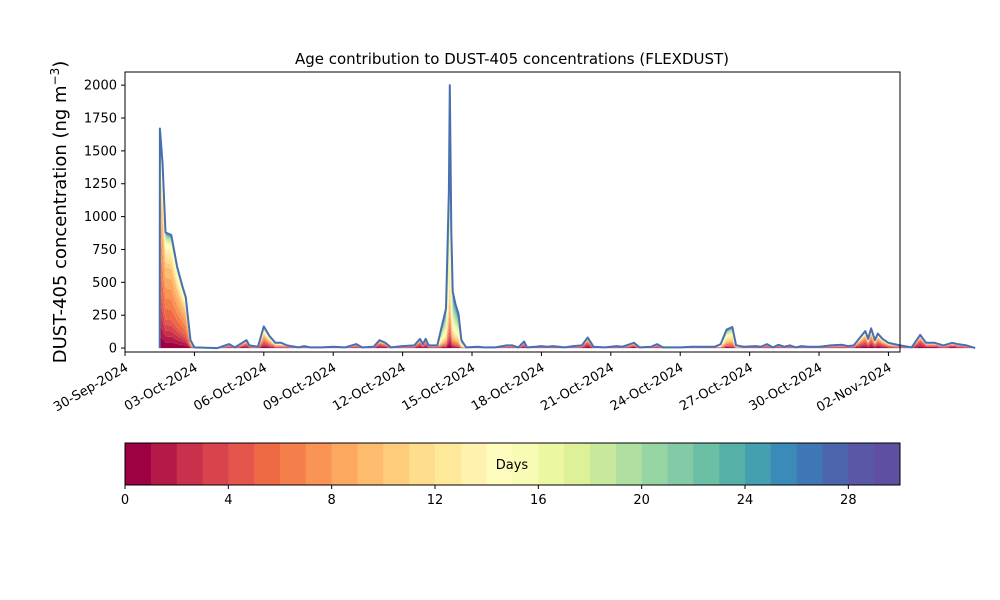 The image size is (1000, 600). I want to click on x-tick-label: 30-Sep-2024, so click(91, 387).